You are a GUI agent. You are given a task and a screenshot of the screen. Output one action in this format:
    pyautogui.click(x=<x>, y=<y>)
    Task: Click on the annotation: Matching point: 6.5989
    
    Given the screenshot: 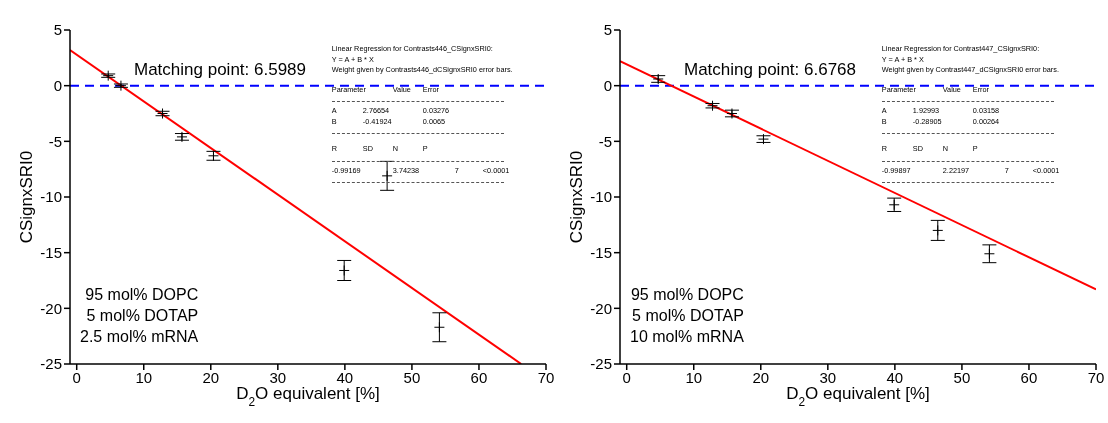 What is the action you would take?
    pyautogui.click(x=220, y=70)
    